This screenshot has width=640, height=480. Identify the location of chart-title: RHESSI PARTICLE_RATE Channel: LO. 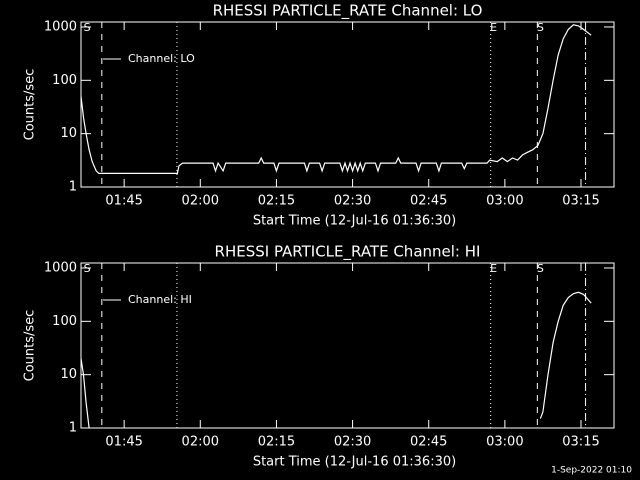
(348, 11).